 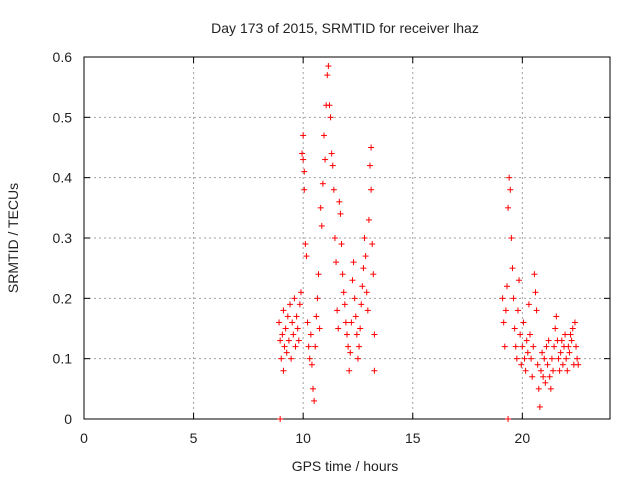 What do you see at coordinates (63, 359) in the screenshot?
I see `y-tick-label: 0.1` at bounding box center [63, 359].